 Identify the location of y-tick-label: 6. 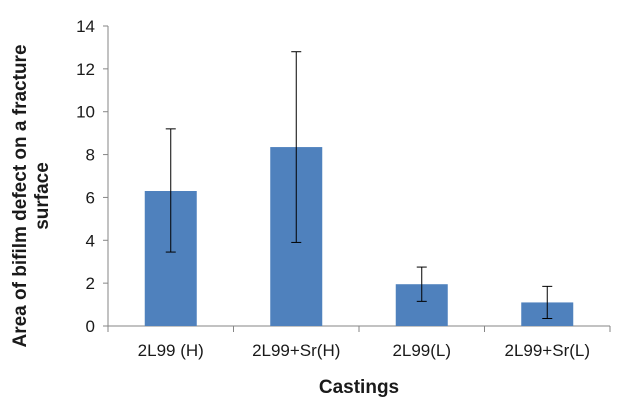
(90, 197).